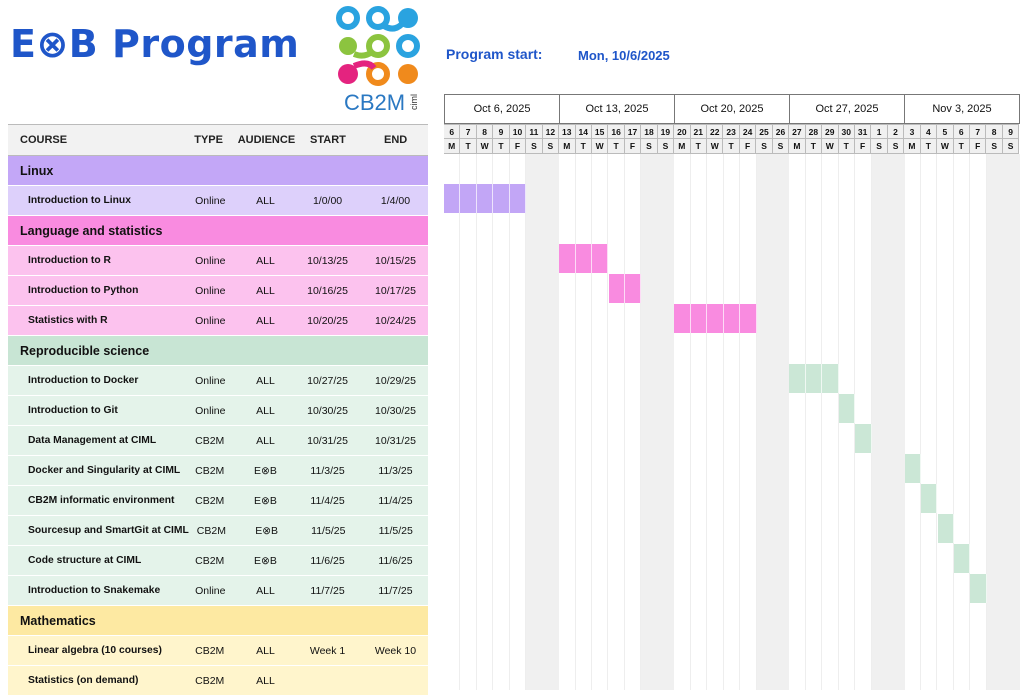 The height and width of the screenshot is (696, 1024). Describe the element at coordinates (327, 260) in the screenshot. I see `course-start: 10/13/25` at that location.